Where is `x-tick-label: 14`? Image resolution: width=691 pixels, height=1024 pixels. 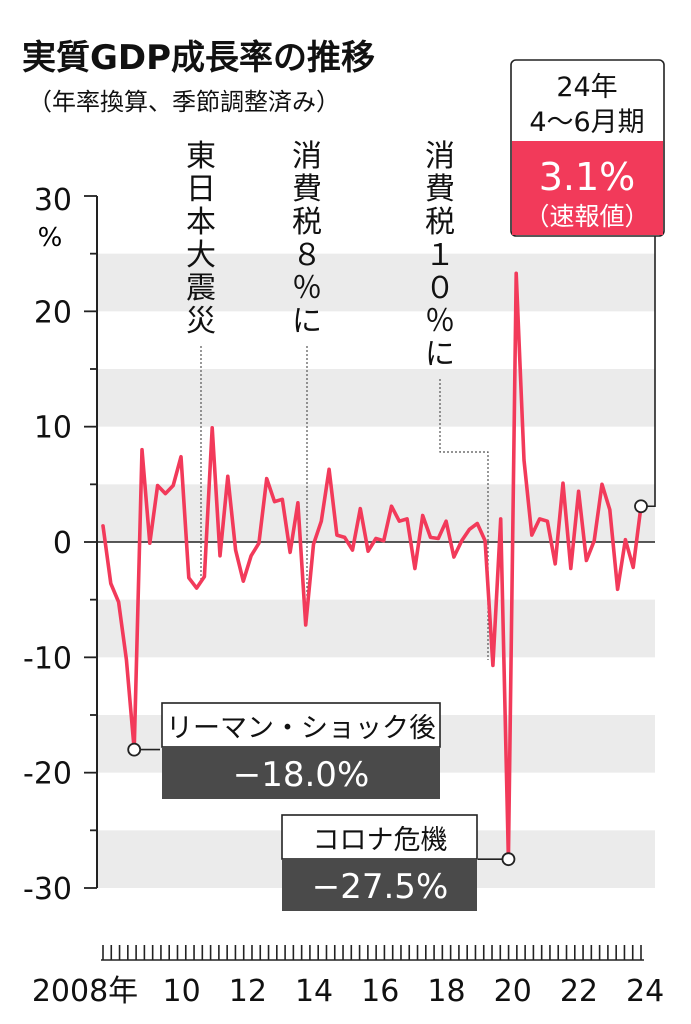
x-tick-label: 14 is located at coordinates (314, 991).